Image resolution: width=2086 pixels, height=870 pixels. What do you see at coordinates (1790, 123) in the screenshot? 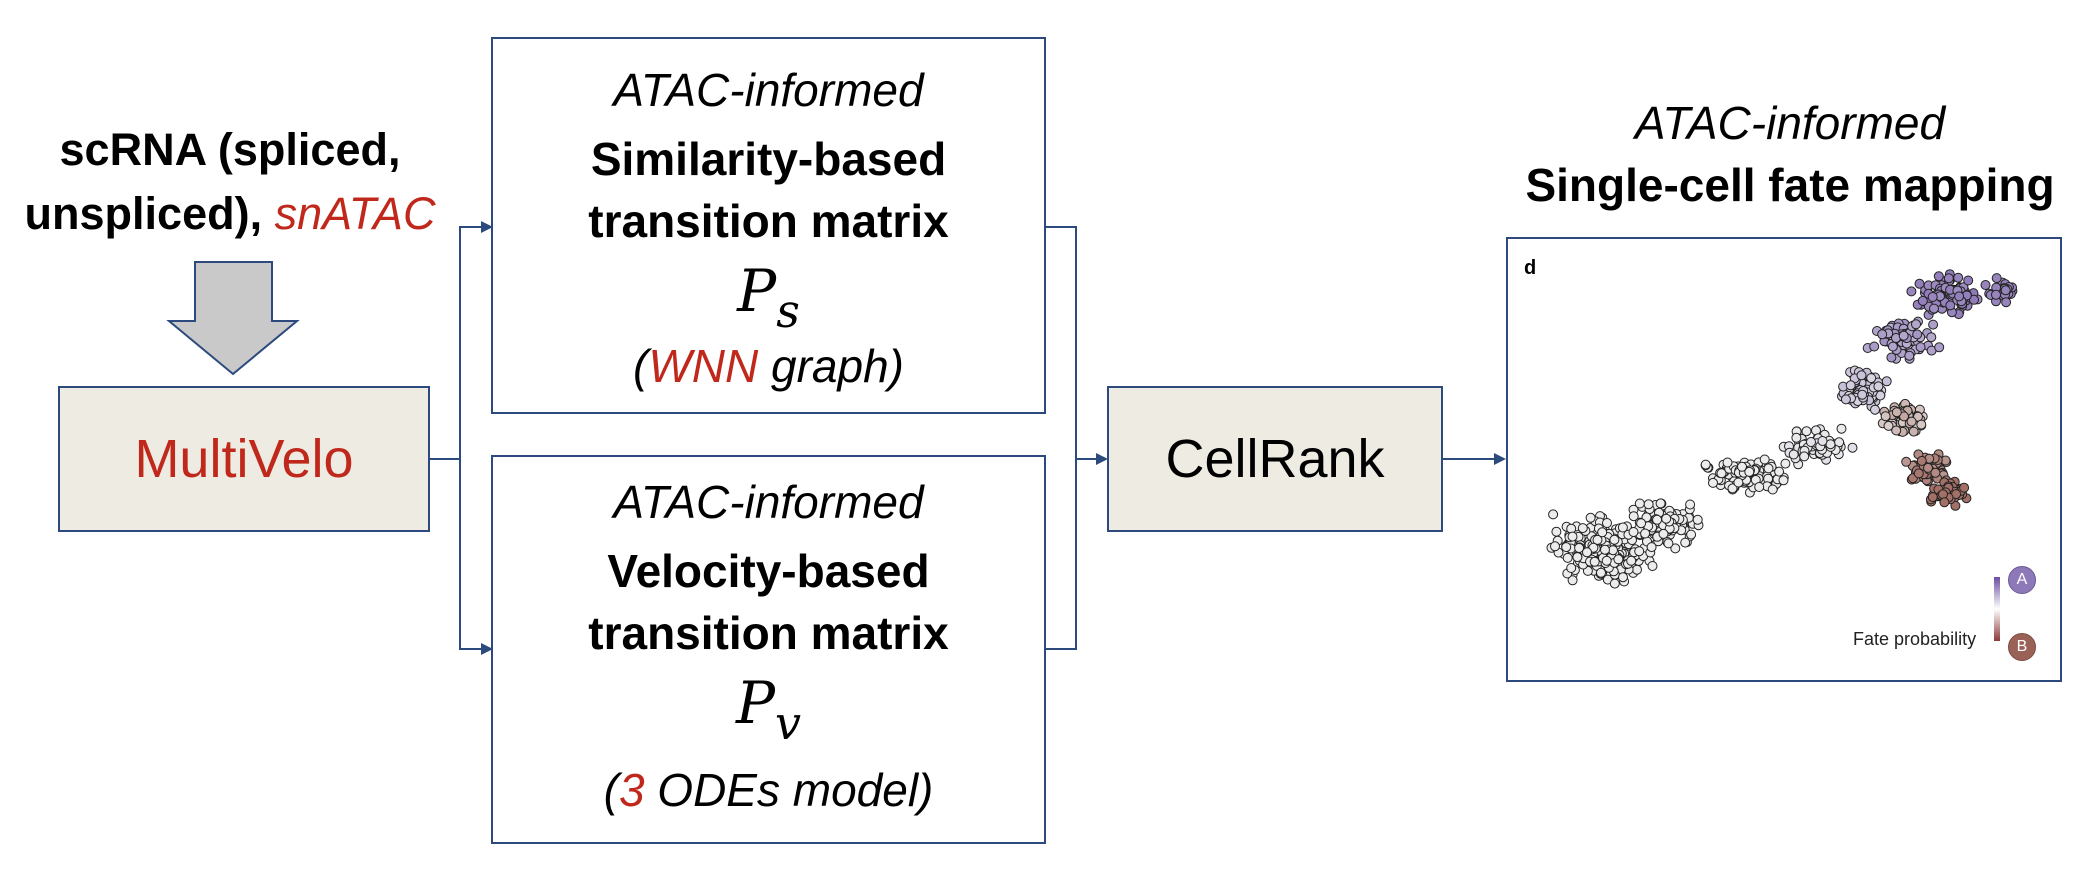
I see `output-qualifier: ATAC-informed` at bounding box center [1790, 123].